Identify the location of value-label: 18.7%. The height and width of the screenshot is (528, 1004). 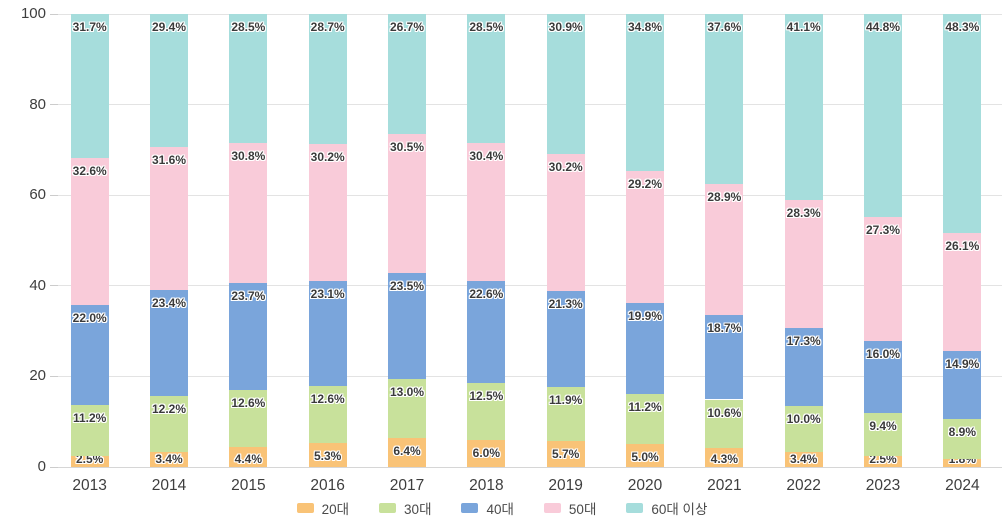
(724, 327).